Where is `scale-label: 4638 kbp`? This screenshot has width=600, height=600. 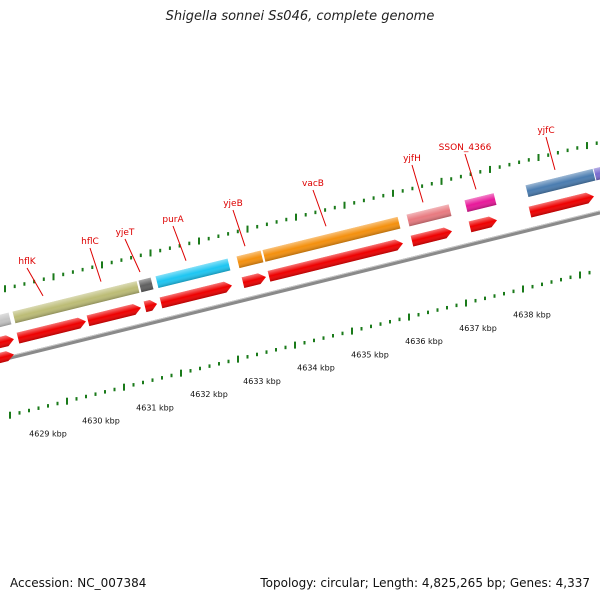 scale-label: 4638 kbp is located at coordinates (532, 315).